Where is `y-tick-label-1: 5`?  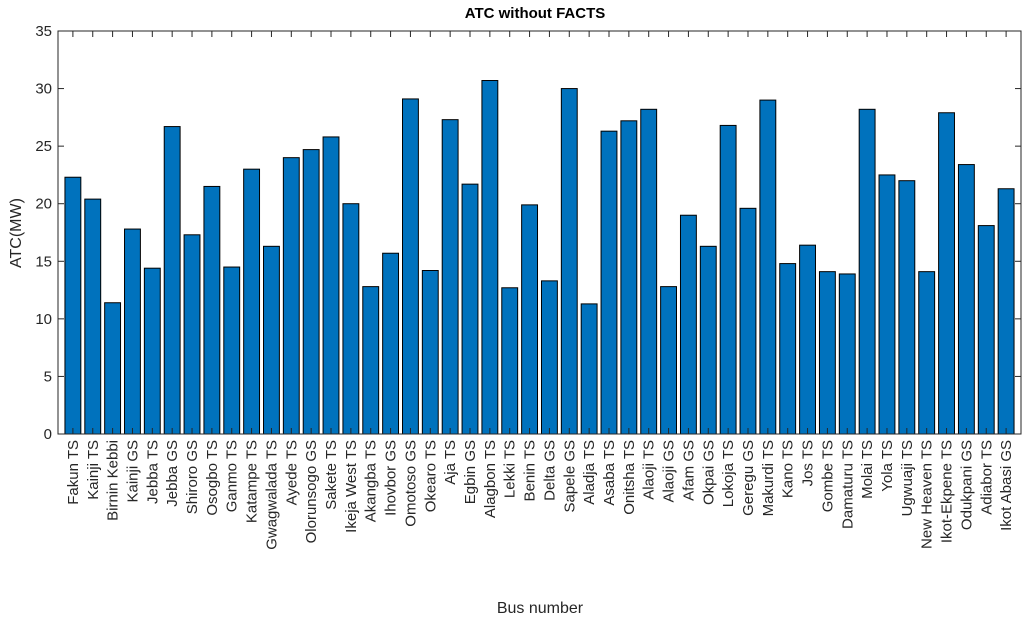
y-tick-label-1: 5 is located at coordinates (48, 376).